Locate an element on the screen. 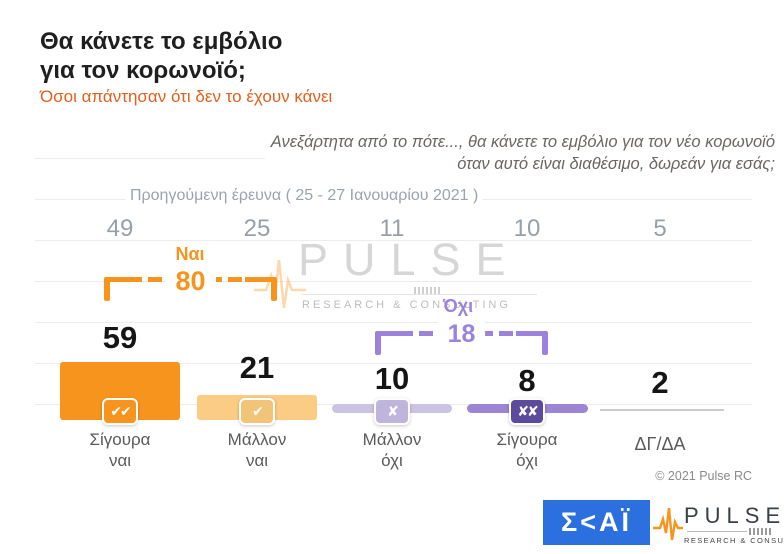 Image resolution: width=784 pixels, height=554 pixels. category-label: Μάλλον όχι is located at coordinates (392, 450).